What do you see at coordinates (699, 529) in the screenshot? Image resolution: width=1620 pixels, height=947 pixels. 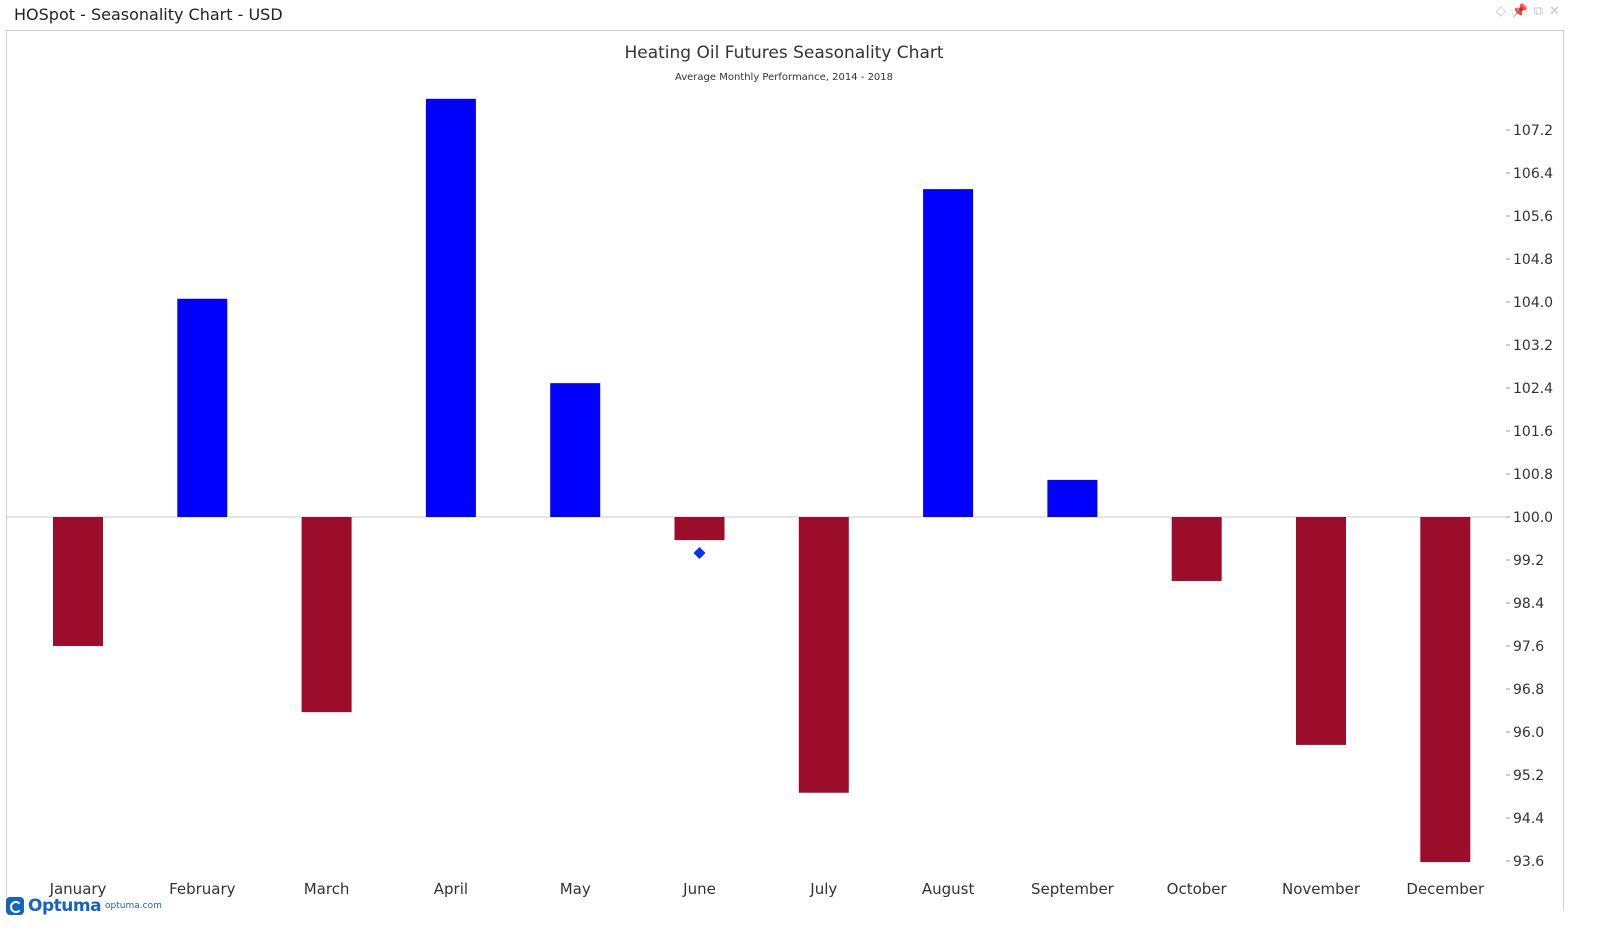 I see `bar-june` at bounding box center [699, 529].